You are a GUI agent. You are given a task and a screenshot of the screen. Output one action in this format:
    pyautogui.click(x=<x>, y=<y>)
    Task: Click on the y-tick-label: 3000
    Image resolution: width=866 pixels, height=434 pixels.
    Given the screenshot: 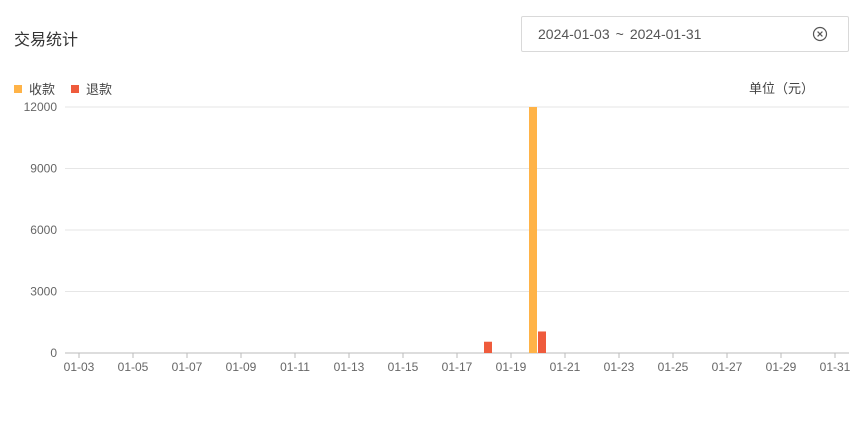 What is the action you would take?
    pyautogui.click(x=43, y=292)
    